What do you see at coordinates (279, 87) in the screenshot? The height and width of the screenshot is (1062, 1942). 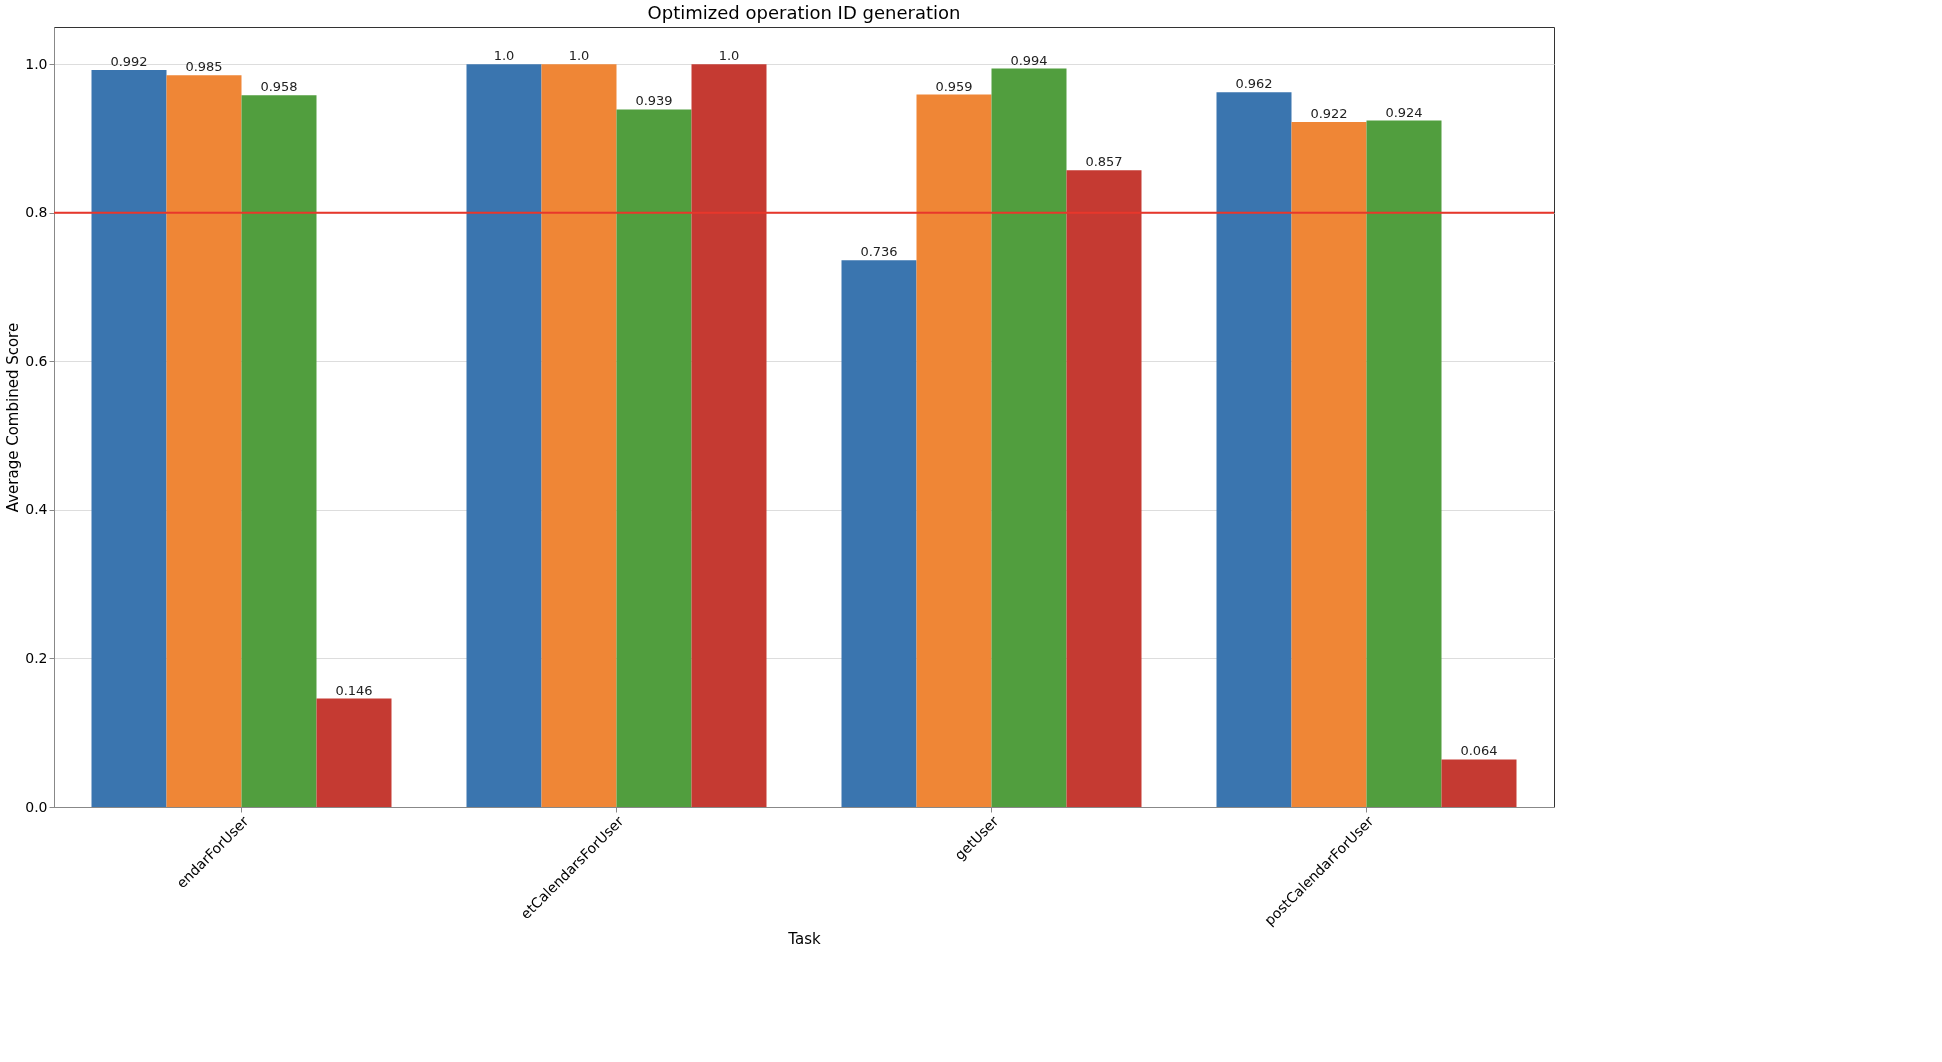 I see `data-label: 0.958` at bounding box center [279, 87].